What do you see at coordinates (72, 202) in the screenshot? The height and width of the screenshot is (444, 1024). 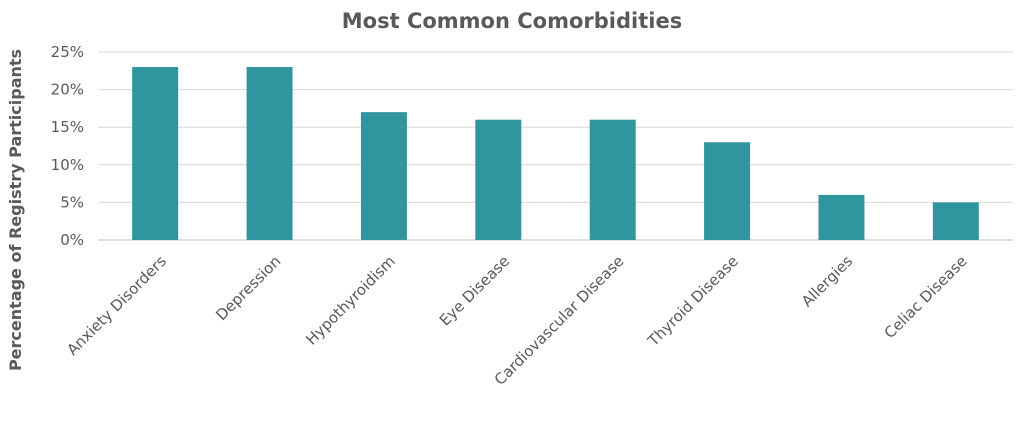 I see `y-tick-label: 5%` at bounding box center [72, 202].